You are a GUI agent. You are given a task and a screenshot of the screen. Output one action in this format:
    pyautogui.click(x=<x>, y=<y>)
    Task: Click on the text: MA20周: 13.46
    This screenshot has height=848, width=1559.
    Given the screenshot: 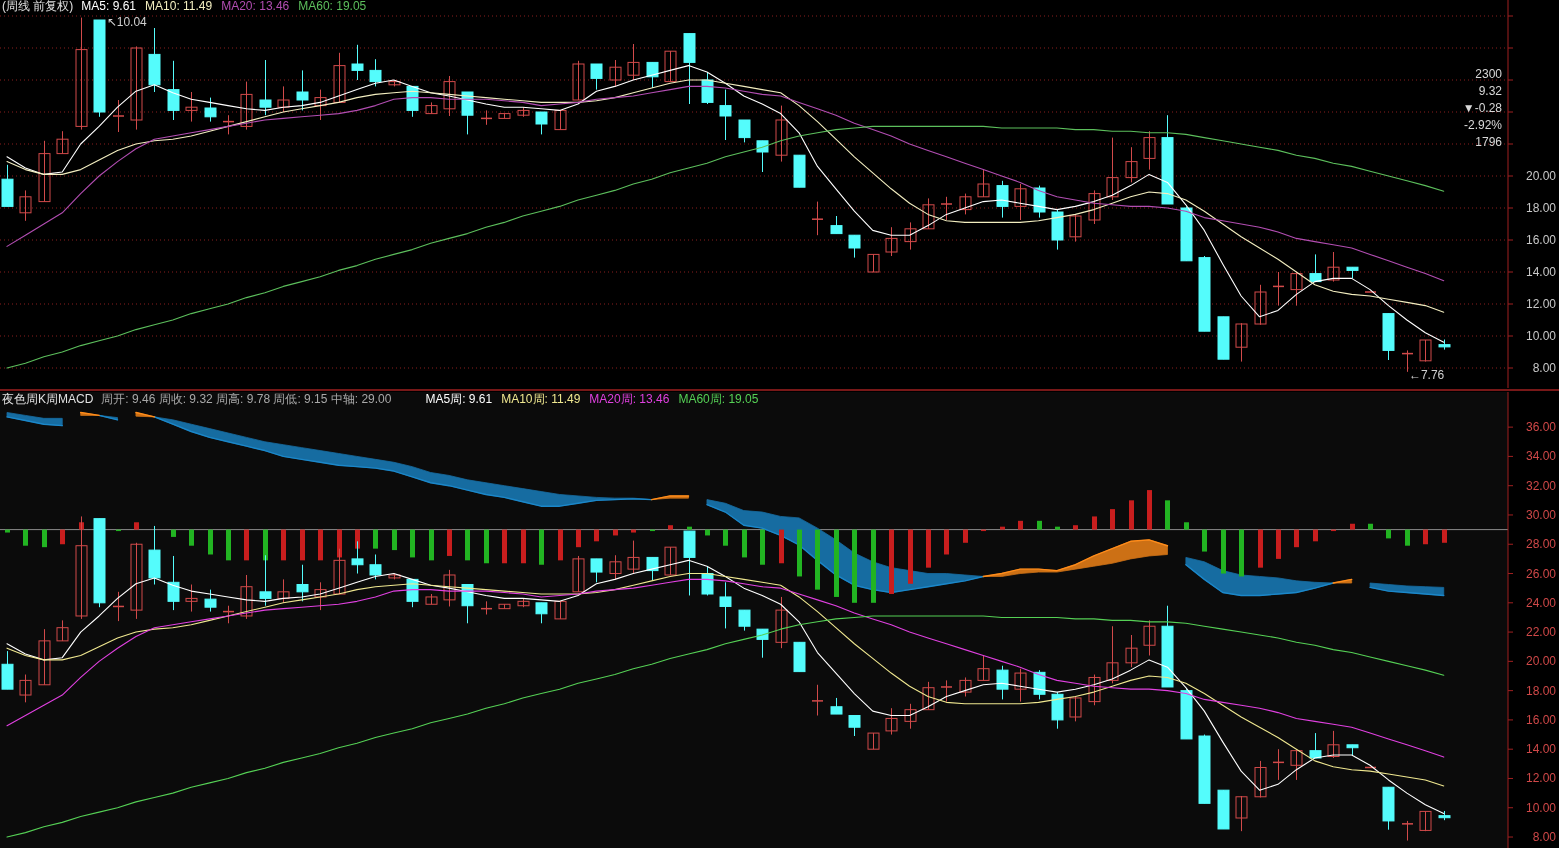 What is the action you would take?
    pyautogui.click(x=629, y=399)
    